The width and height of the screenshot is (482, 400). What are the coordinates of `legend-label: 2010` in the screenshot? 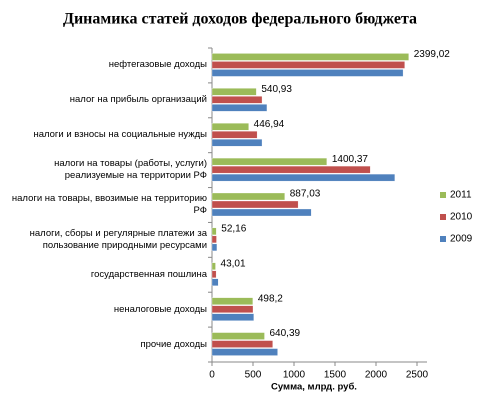 It's located at (461, 217).